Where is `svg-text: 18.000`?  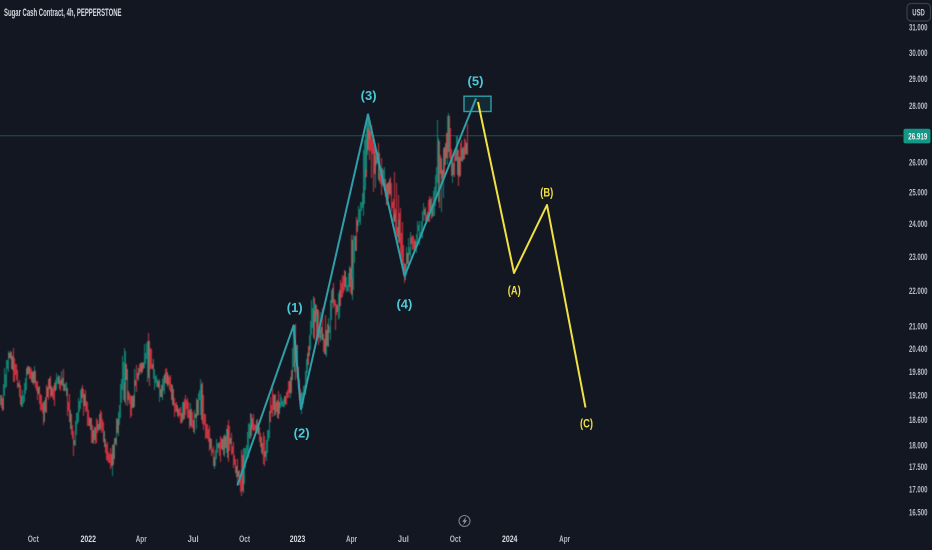 svg-text: 18.000 is located at coordinates (918, 446).